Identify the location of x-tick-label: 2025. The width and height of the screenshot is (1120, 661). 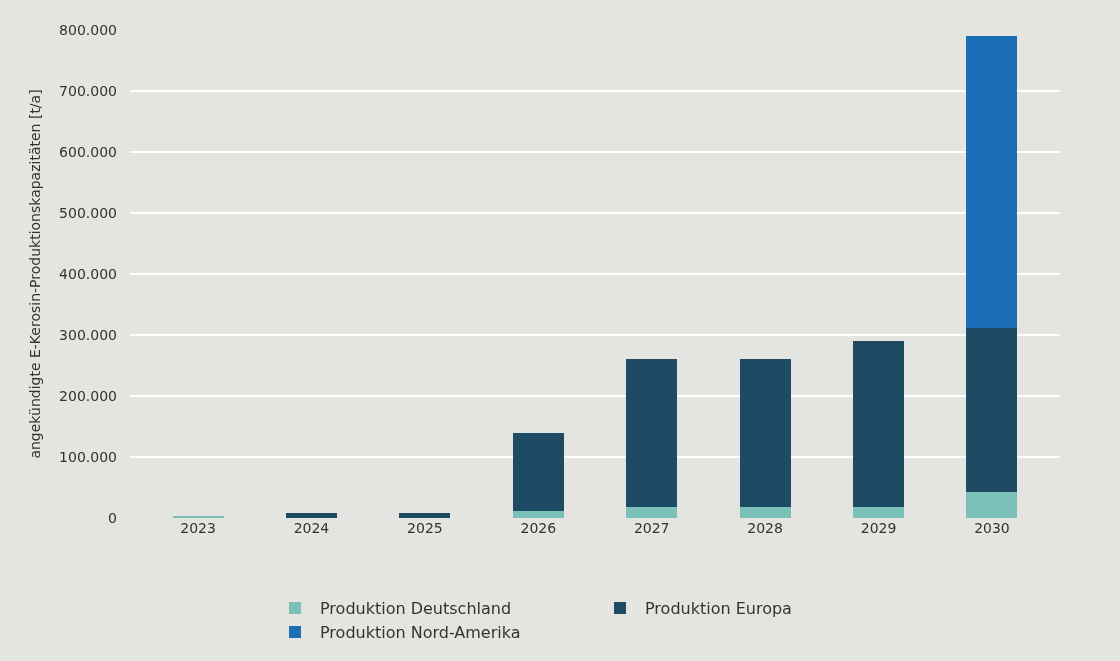
(425, 528).